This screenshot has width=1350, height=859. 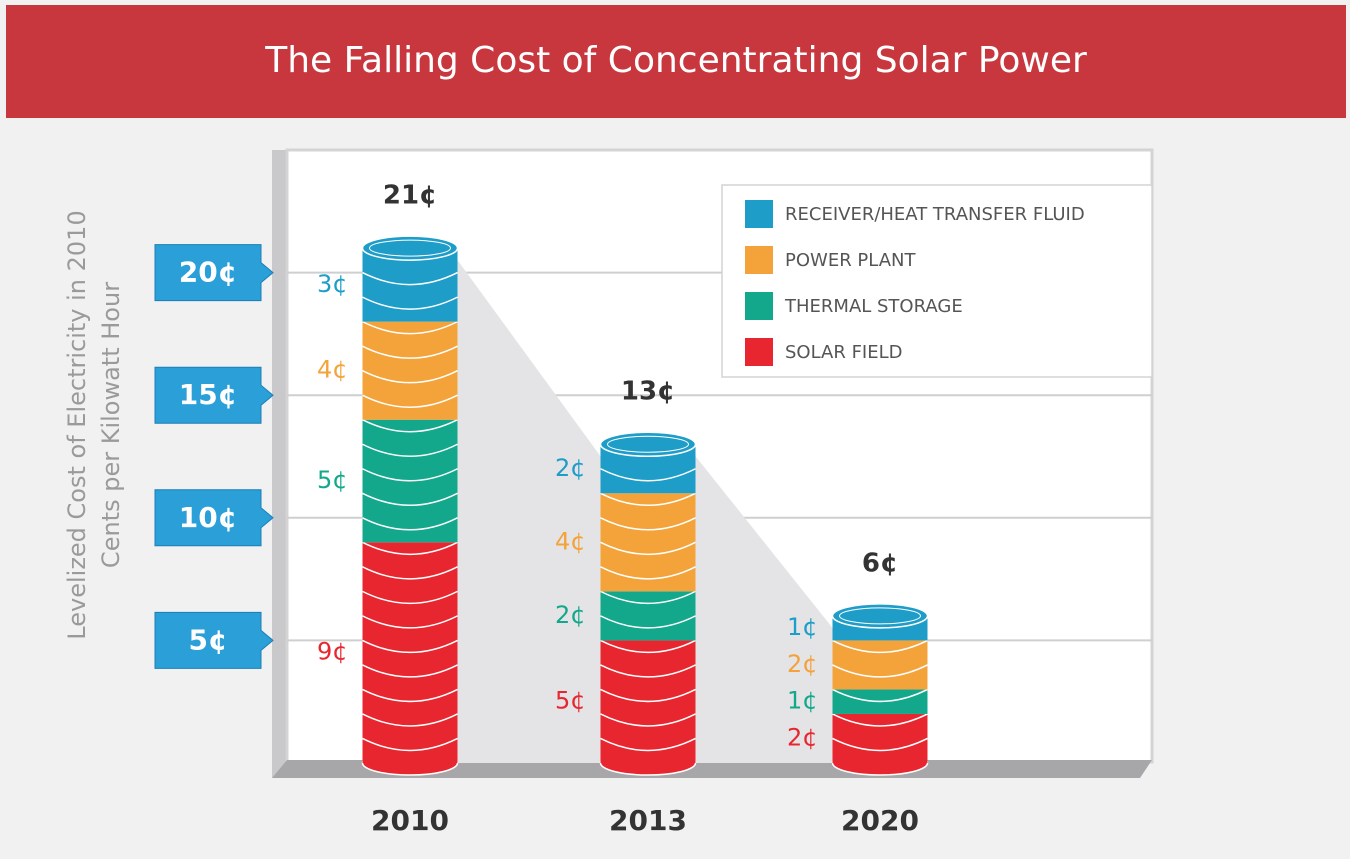 I want to click on x-tick-label: 2010, so click(x=410, y=820).